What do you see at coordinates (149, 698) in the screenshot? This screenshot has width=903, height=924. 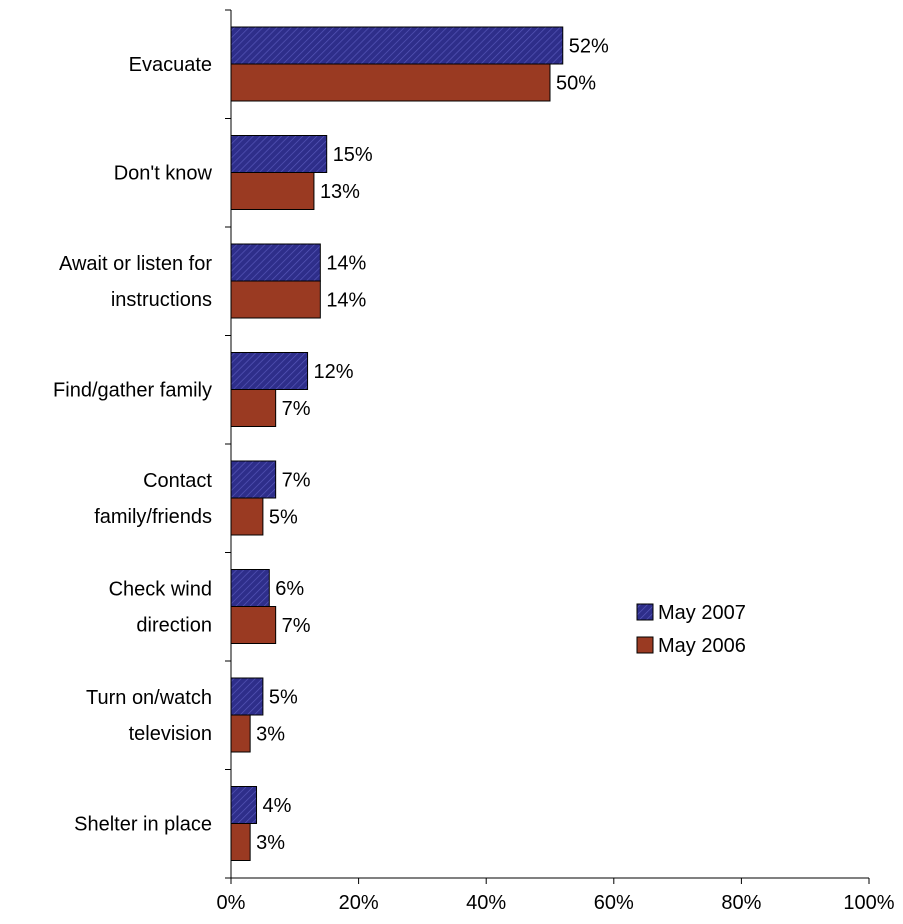 I see `category-label: Turn on/watch` at bounding box center [149, 698].